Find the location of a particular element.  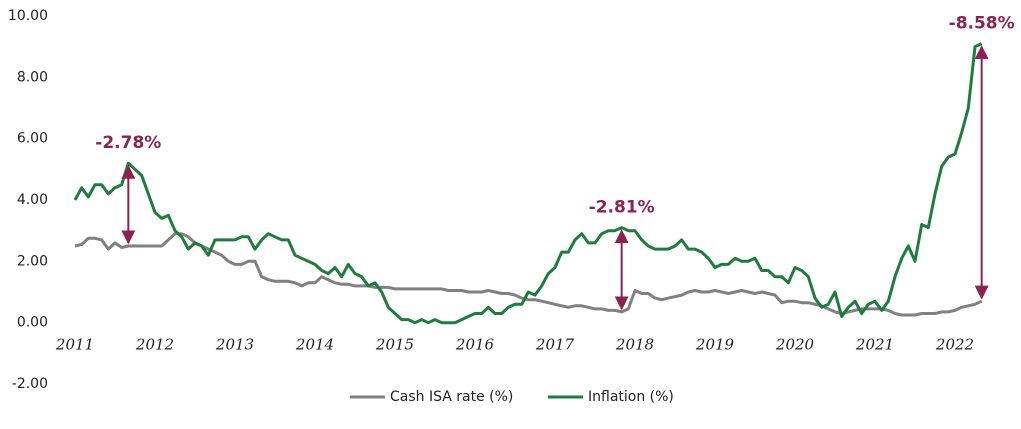

y-tick-label: 6.00 is located at coordinates (32, 139).